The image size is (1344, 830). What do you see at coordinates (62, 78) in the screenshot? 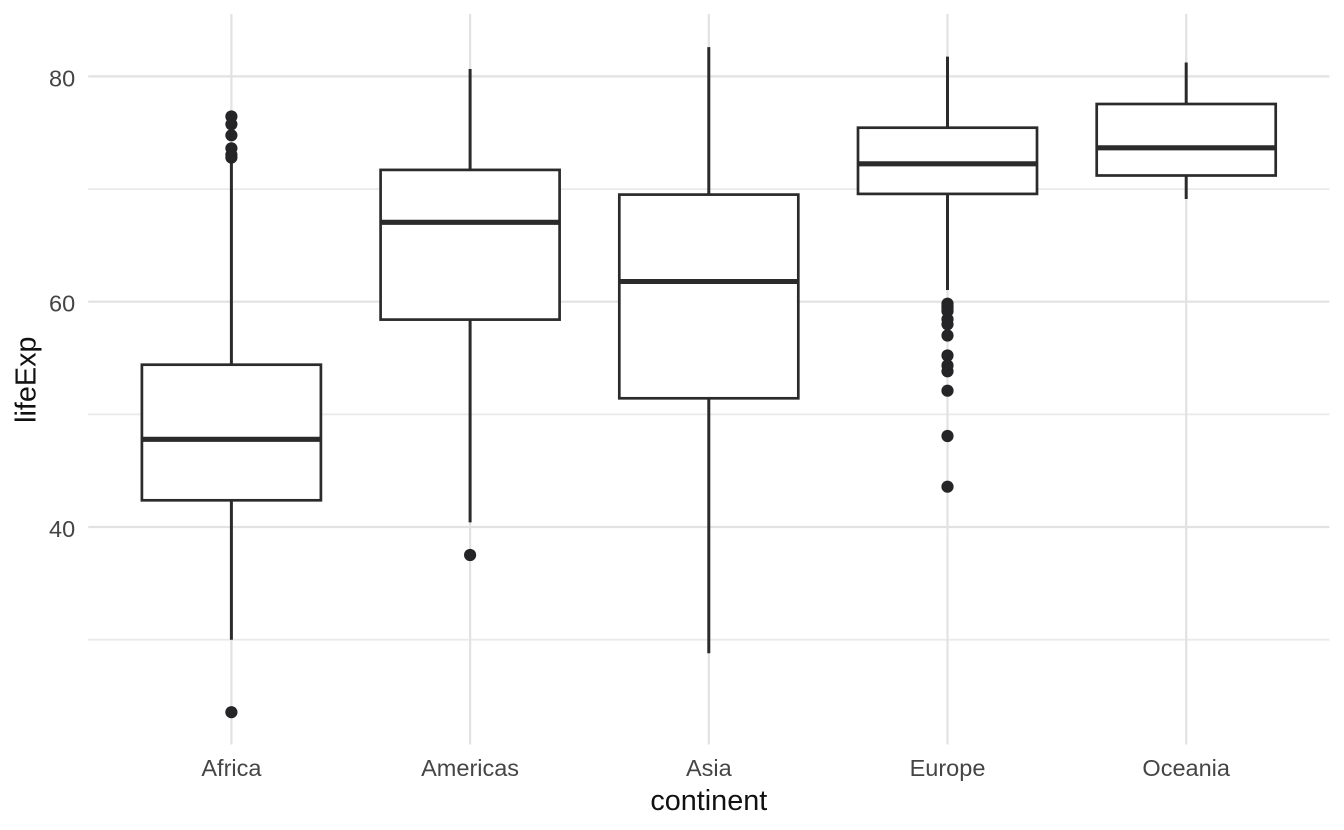
I see `svg-text: 80` at bounding box center [62, 78].